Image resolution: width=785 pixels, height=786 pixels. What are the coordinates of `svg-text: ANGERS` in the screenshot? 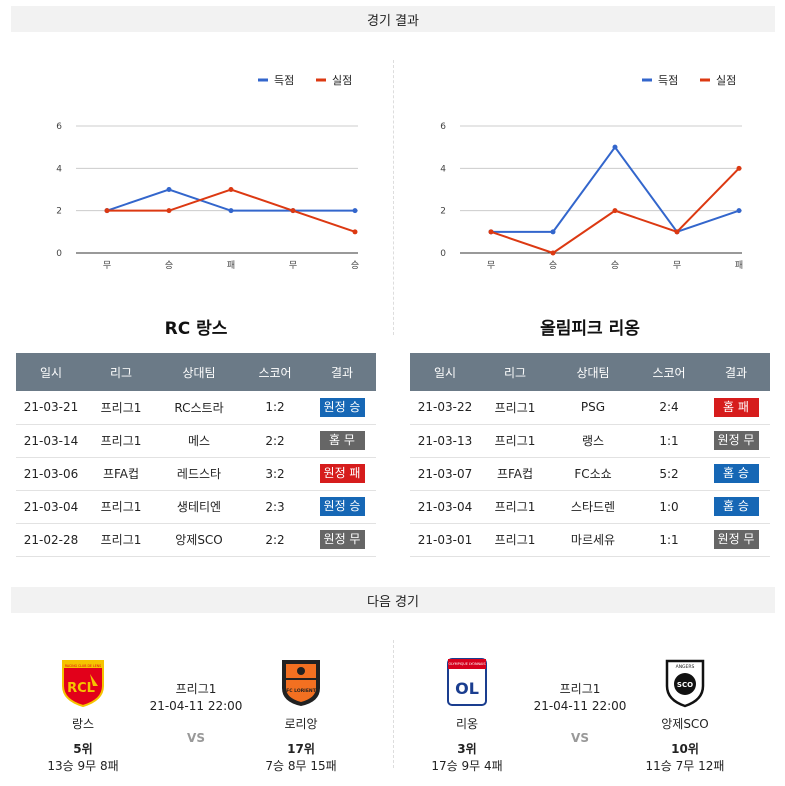 It's located at (685, 667).